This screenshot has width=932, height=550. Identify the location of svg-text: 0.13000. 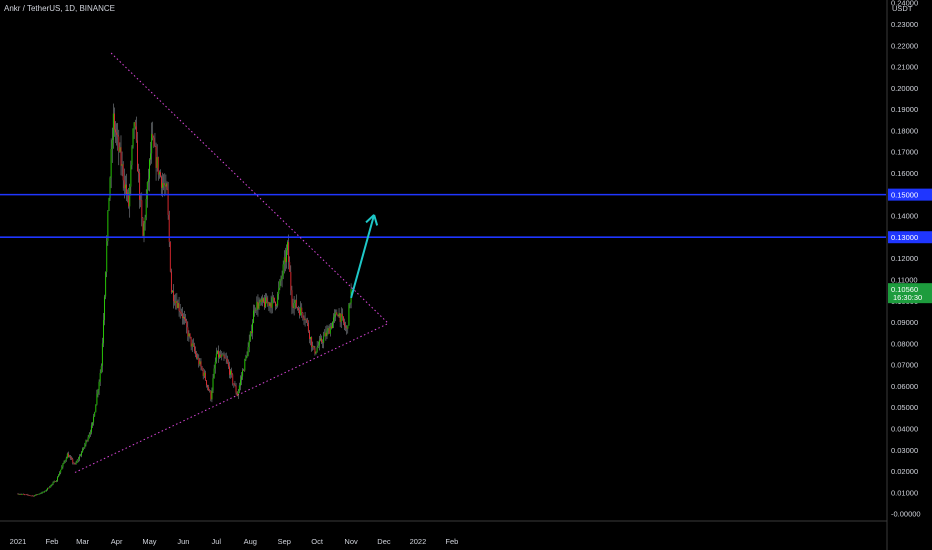
(904, 237).